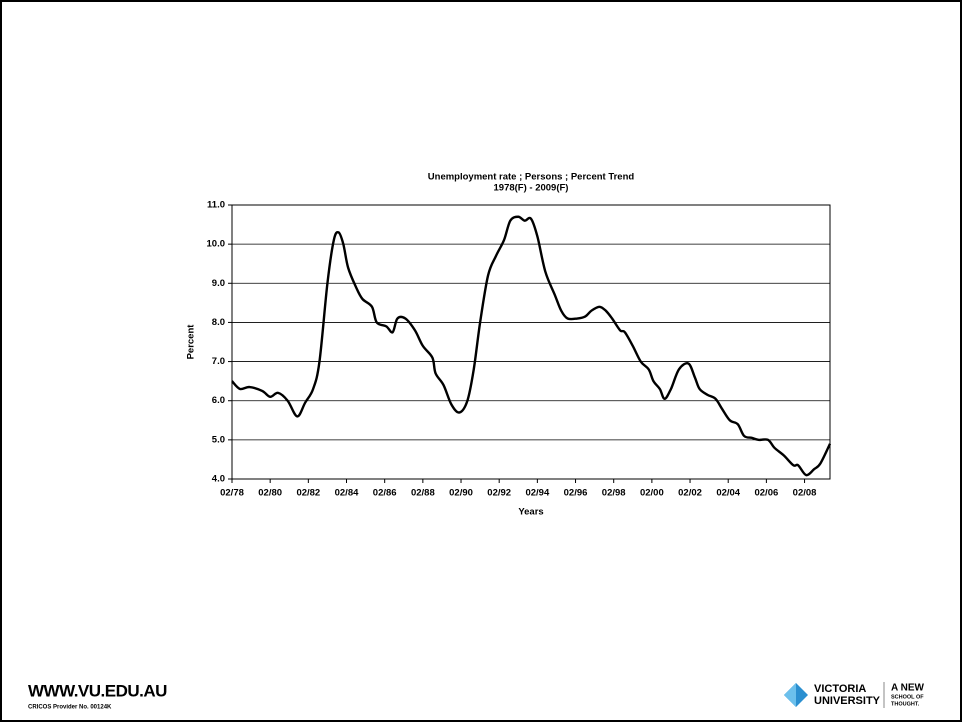 This screenshot has width=962, height=727. What do you see at coordinates (218, 400) in the screenshot?
I see `y-tick-label: 6.0` at bounding box center [218, 400].